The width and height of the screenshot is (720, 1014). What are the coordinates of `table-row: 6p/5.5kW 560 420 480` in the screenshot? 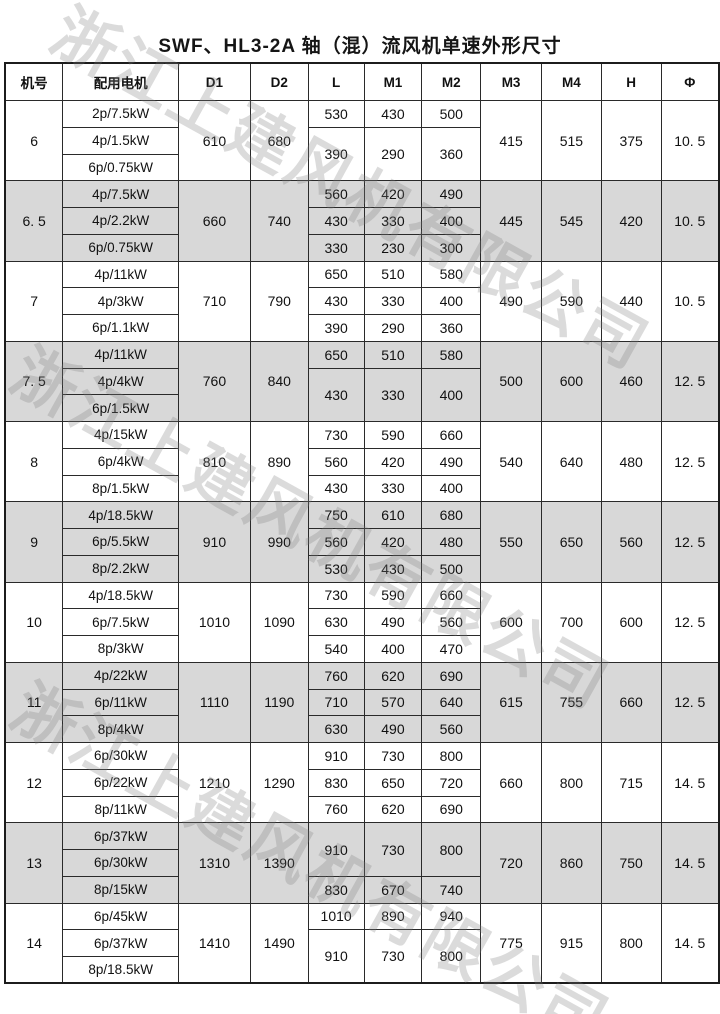 It's located at (362, 542).